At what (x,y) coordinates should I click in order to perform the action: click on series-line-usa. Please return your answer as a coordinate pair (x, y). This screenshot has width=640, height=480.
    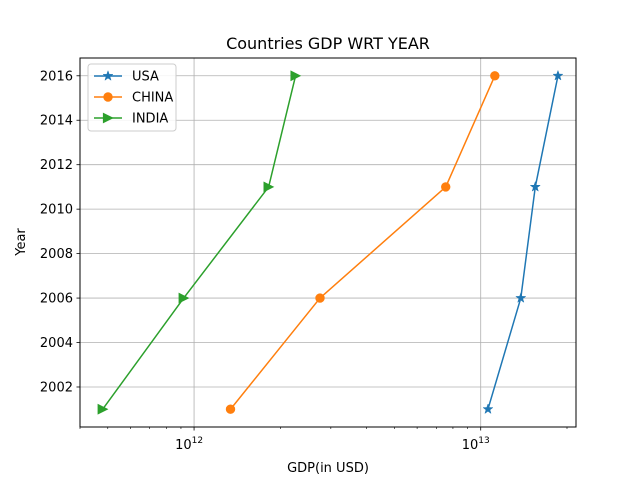
    Looking at the image, I should click on (523, 242).